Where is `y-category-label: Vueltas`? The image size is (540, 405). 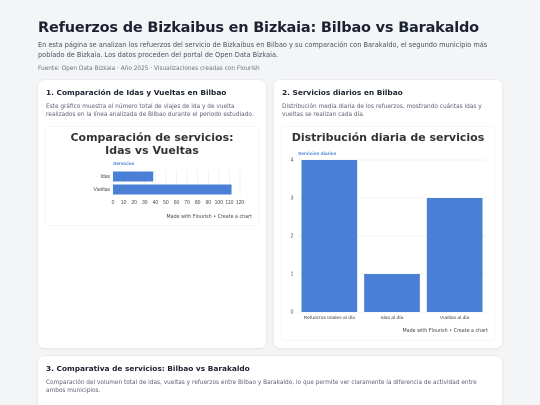 y-category-label: Vueltas is located at coordinates (102, 190).